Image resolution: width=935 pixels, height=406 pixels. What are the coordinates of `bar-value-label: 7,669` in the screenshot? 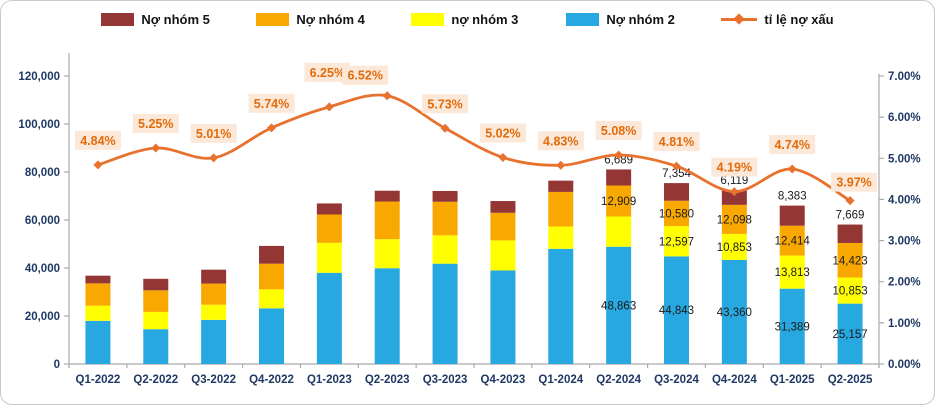 It's located at (850, 216).